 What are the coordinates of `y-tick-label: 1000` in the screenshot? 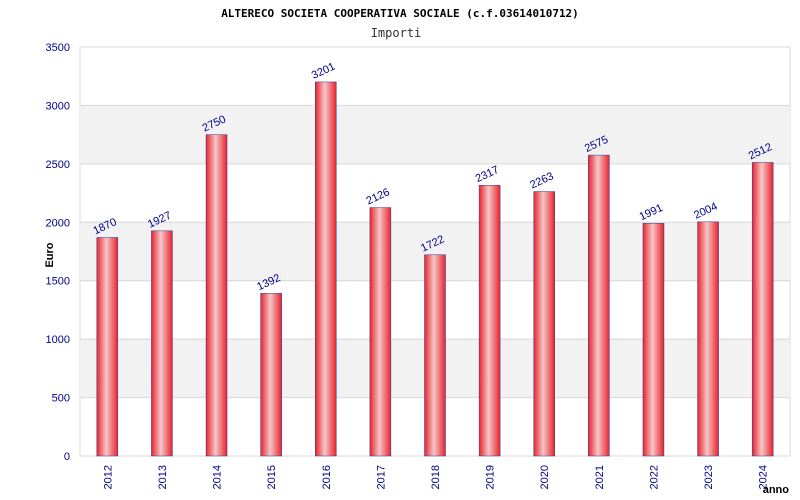 It's located at (58, 340).